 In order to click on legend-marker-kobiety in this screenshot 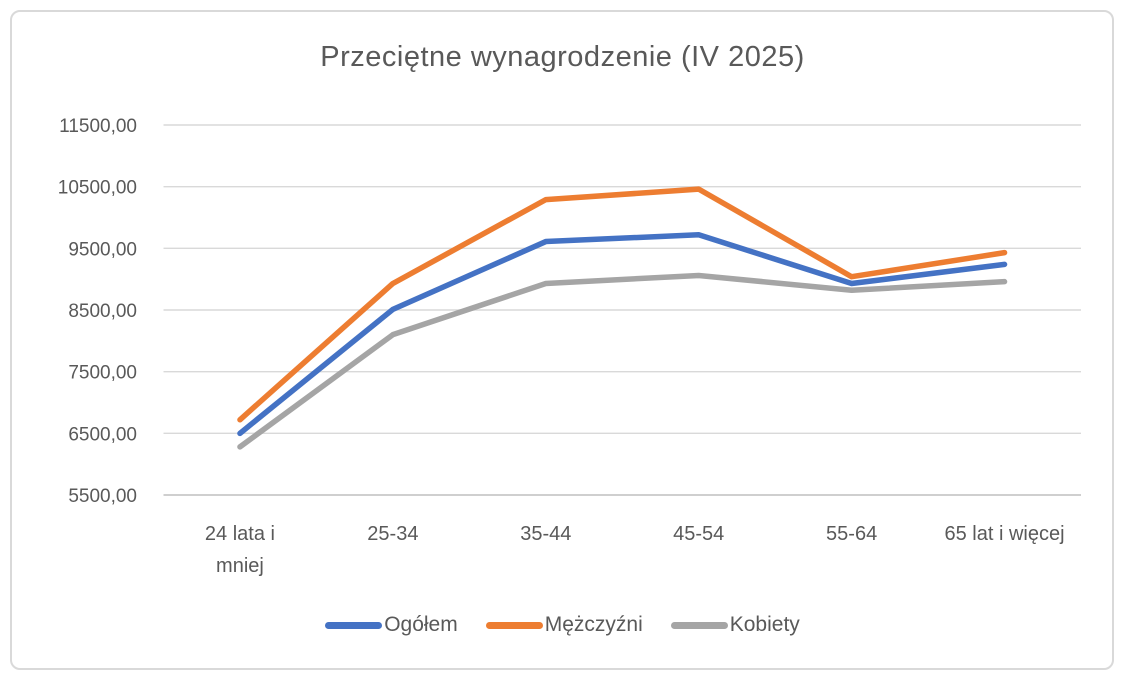, I will do `click(699, 625)`.